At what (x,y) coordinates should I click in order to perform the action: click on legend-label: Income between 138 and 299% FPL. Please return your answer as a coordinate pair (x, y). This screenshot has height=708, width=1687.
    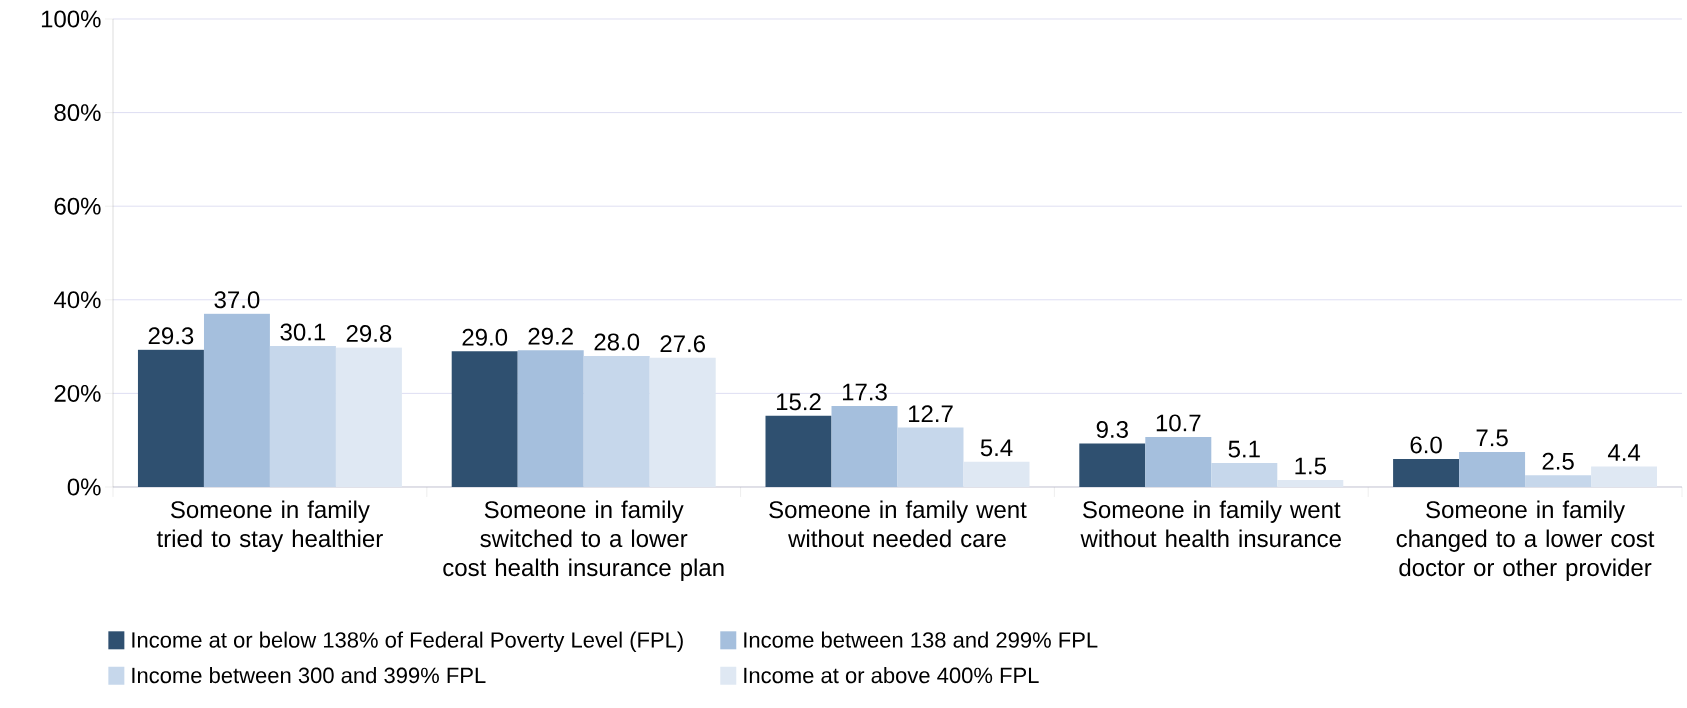
    Looking at the image, I should click on (921, 639).